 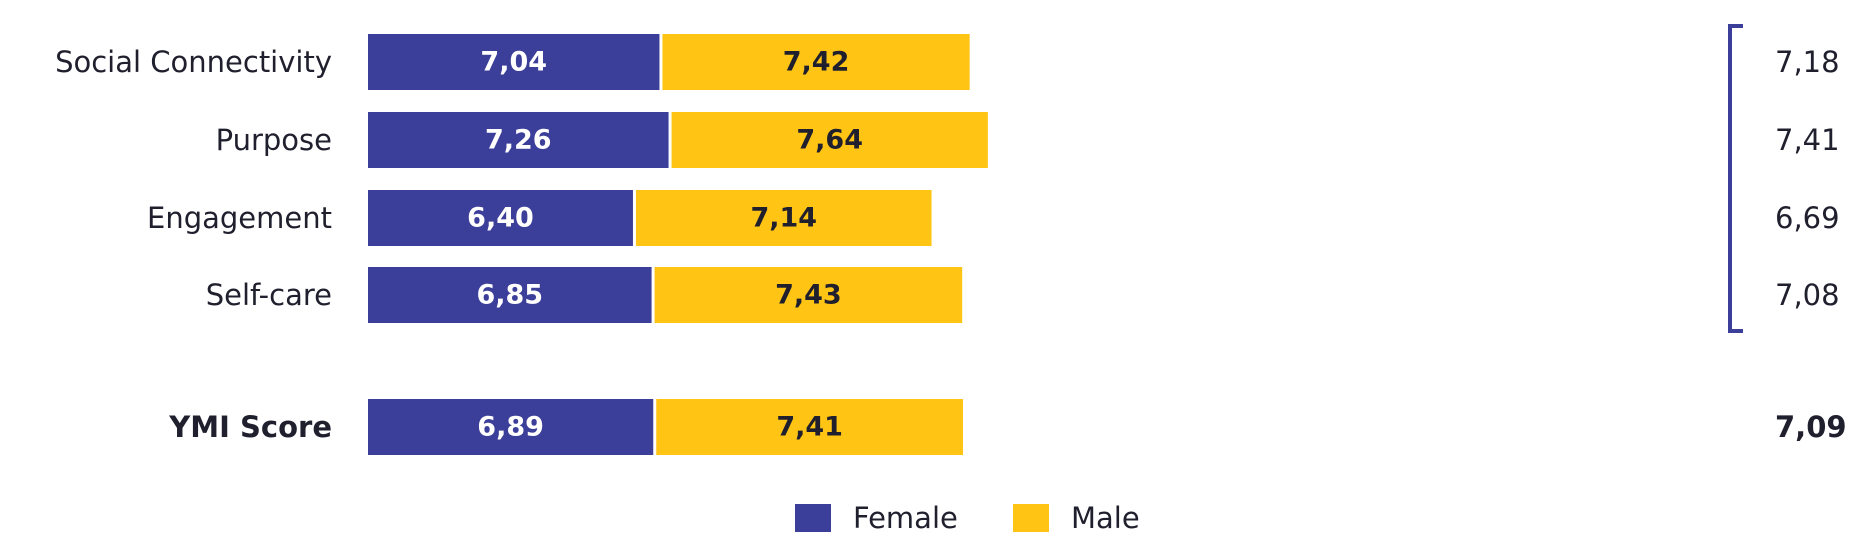 I want to click on total-label: 7,18, so click(x=1807, y=62).